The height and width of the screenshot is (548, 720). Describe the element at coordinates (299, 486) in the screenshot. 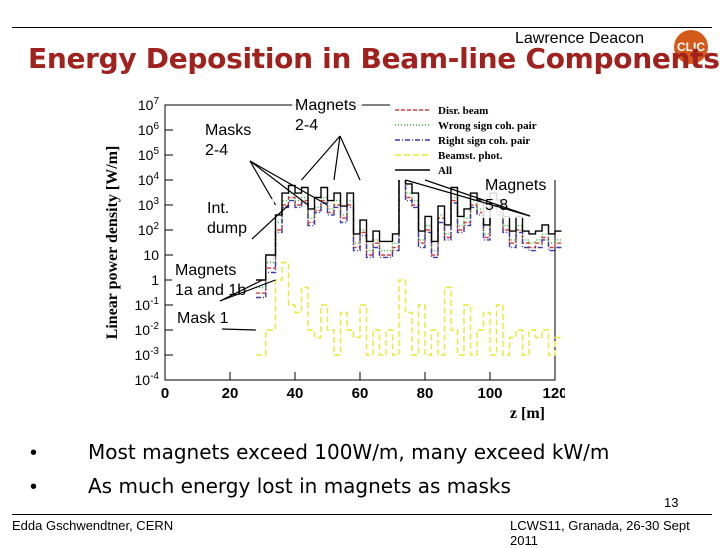

I see `bullet-text: As much energy lost in magnets as masks` at that location.